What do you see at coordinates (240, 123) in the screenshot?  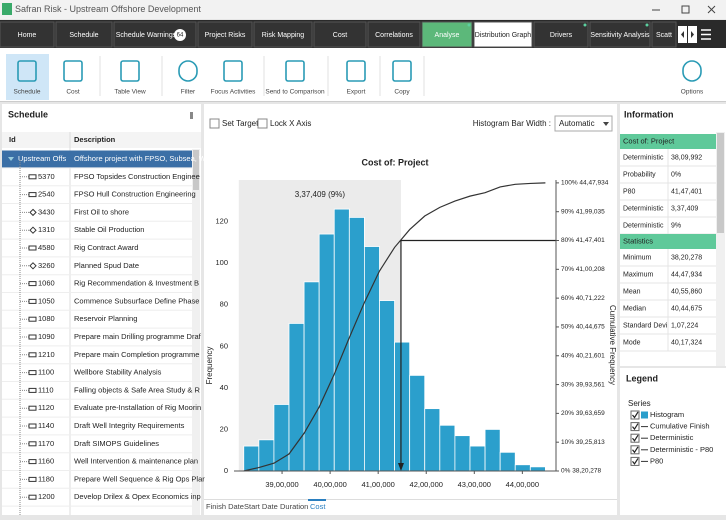 I see `set-target-label: Set Target` at bounding box center [240, 123].